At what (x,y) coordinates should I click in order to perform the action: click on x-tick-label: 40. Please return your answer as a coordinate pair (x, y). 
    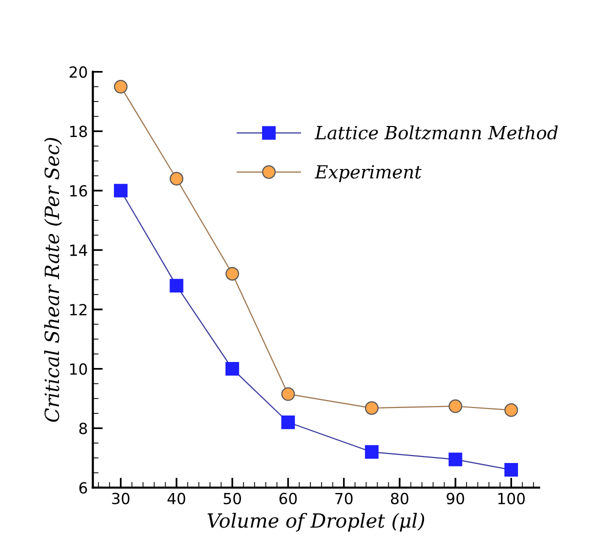
    Looking at the image, I should click on (177, 498).